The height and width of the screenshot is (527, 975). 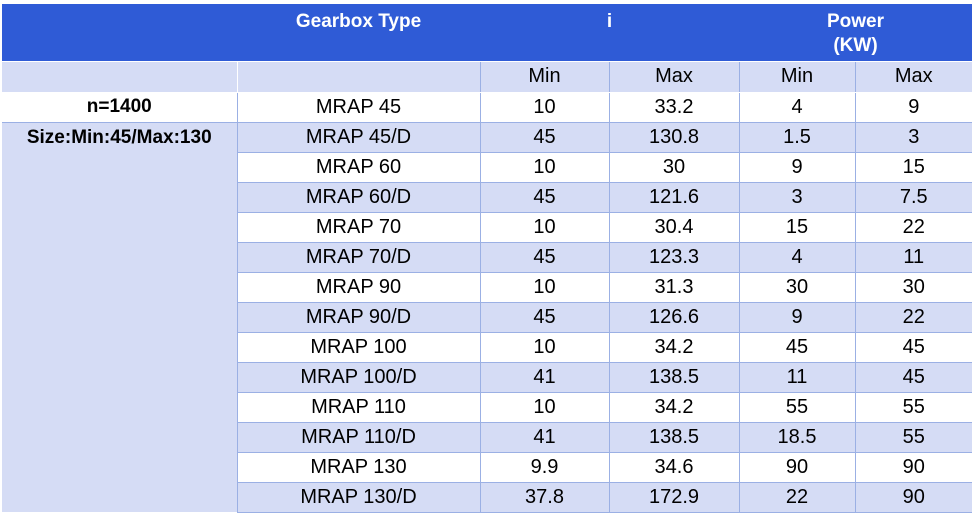 I want to click on header-power: Power (KW), so click(x=855, y=33).